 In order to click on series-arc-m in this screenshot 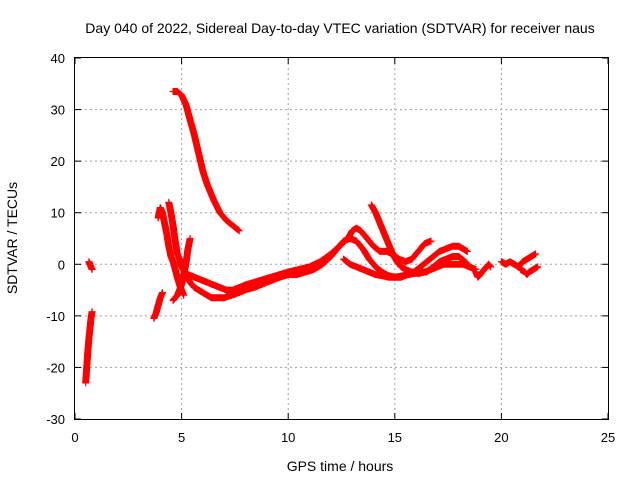, I will do `click(518, 260)`.